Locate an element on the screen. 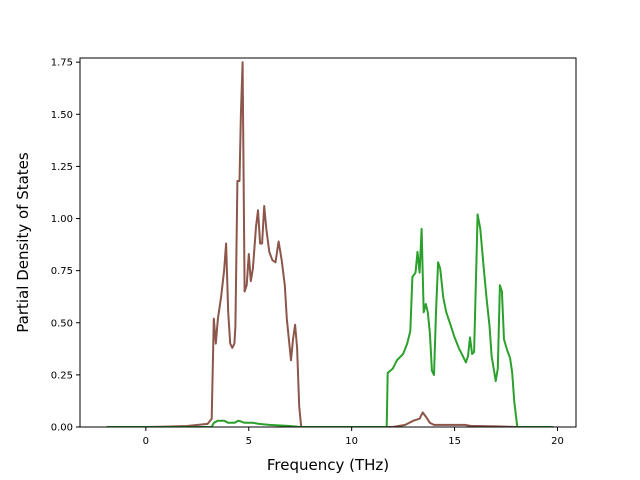 The height and width of the screenshot is (480, 640). x-axis-ticks: 0 5 10 15 20 is located at coordinates (353, 437).